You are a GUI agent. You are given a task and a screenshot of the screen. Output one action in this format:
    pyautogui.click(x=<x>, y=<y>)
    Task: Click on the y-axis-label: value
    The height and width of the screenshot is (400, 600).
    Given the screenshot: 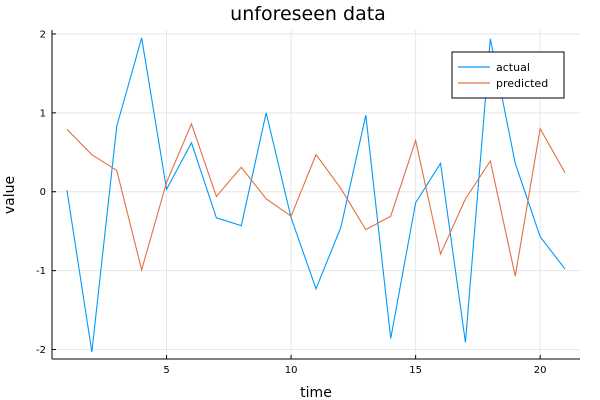 What is the action you would take?
    pyautogui.click(x=10, y=195)
    